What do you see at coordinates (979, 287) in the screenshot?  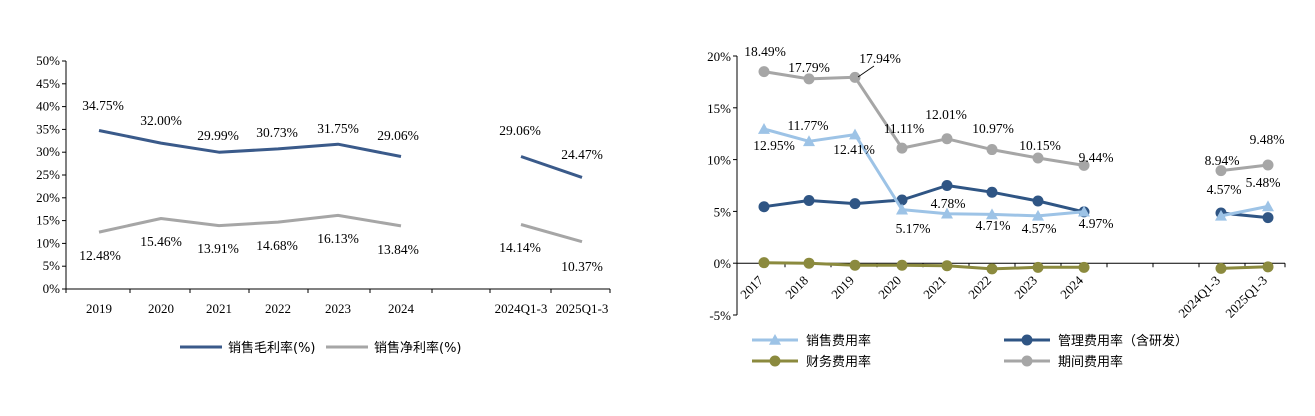 I see `x-tick-label: 2022` at bounding box center [979, 287].